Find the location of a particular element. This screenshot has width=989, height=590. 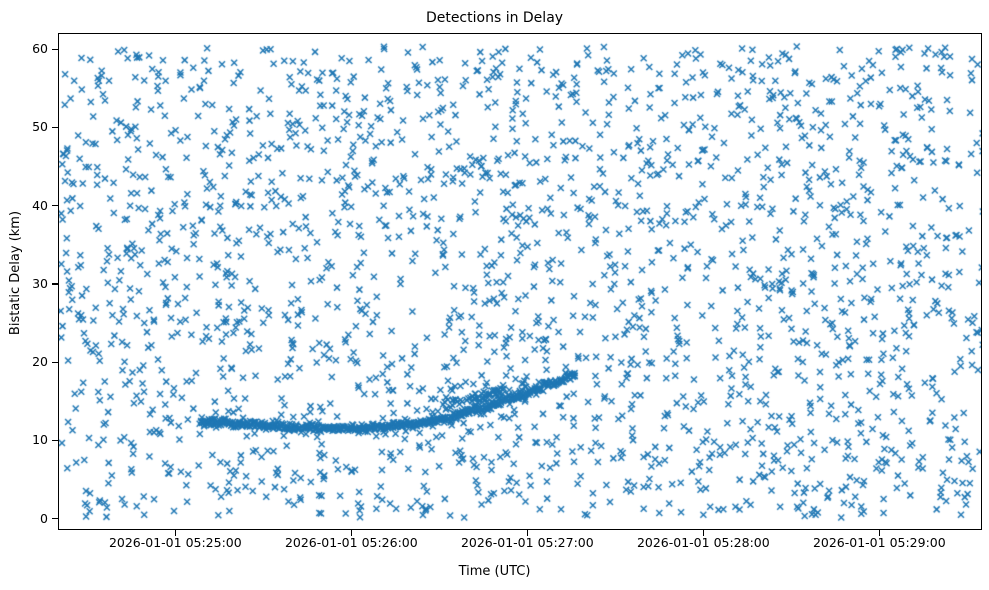

y-axis-tick-label: 0 is located at coordinates (44, 518).